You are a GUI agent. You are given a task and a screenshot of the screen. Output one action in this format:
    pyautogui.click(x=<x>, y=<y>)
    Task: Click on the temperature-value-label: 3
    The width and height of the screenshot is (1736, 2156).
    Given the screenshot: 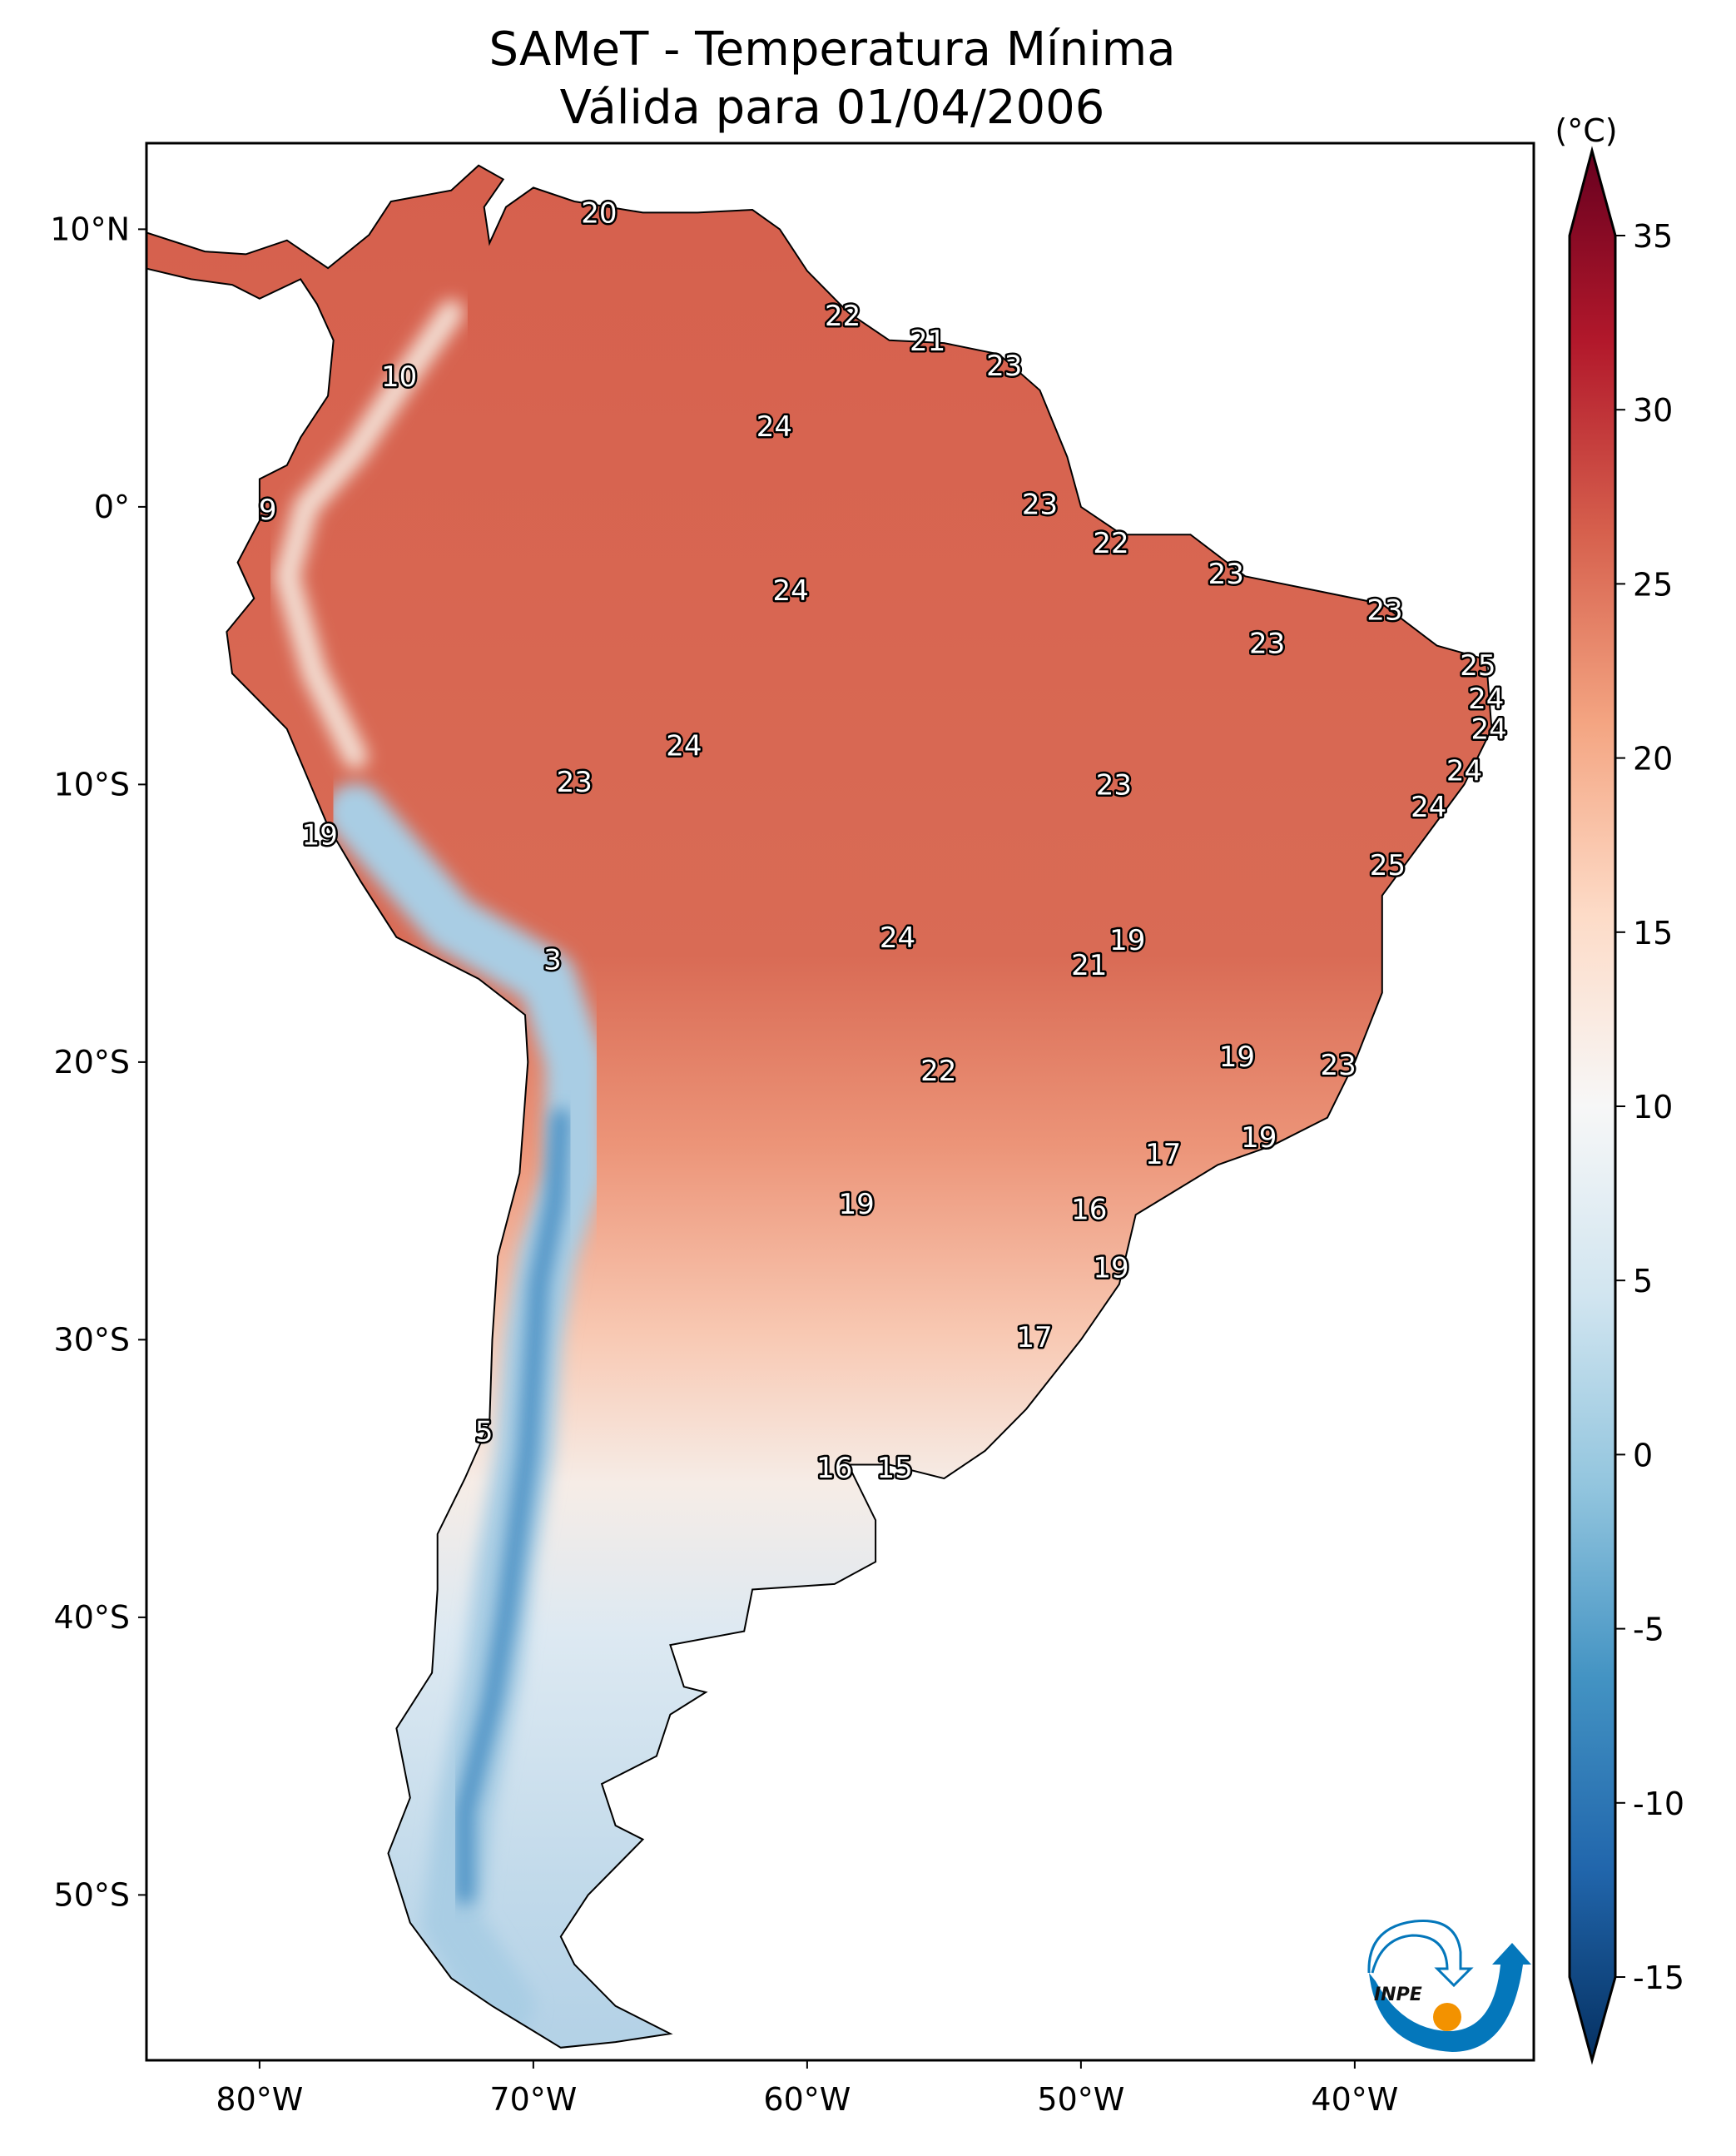 What is the action you would take?
    pyautogui.click(x=552, y=959)
    